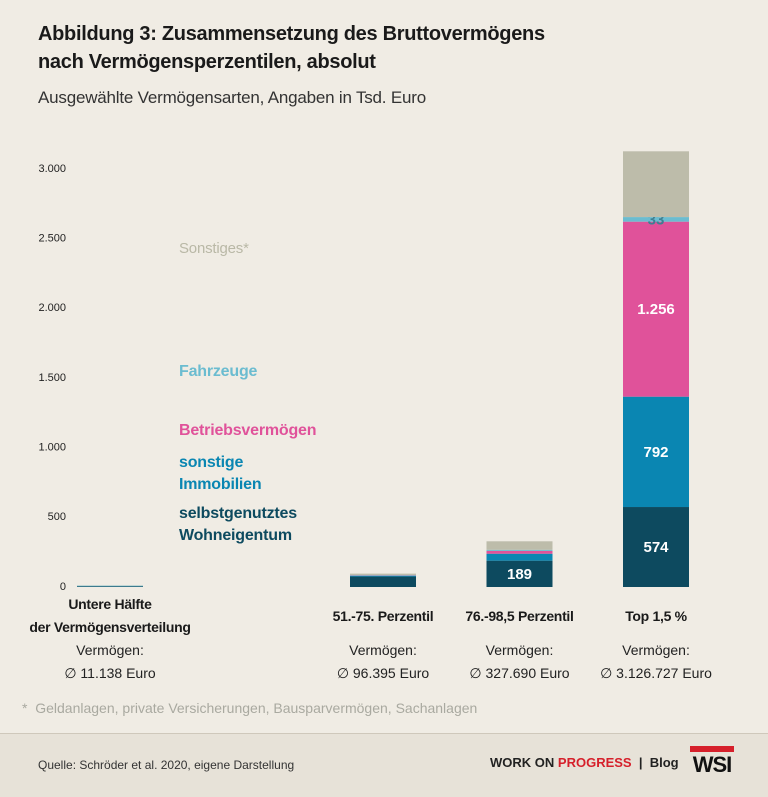 The height and width of the screenshot is (797, 768). What do you see at coordinates (52, 169) in the screenshot?
I see `y-tick-label: 3.000` at bounding box center [52, 169].